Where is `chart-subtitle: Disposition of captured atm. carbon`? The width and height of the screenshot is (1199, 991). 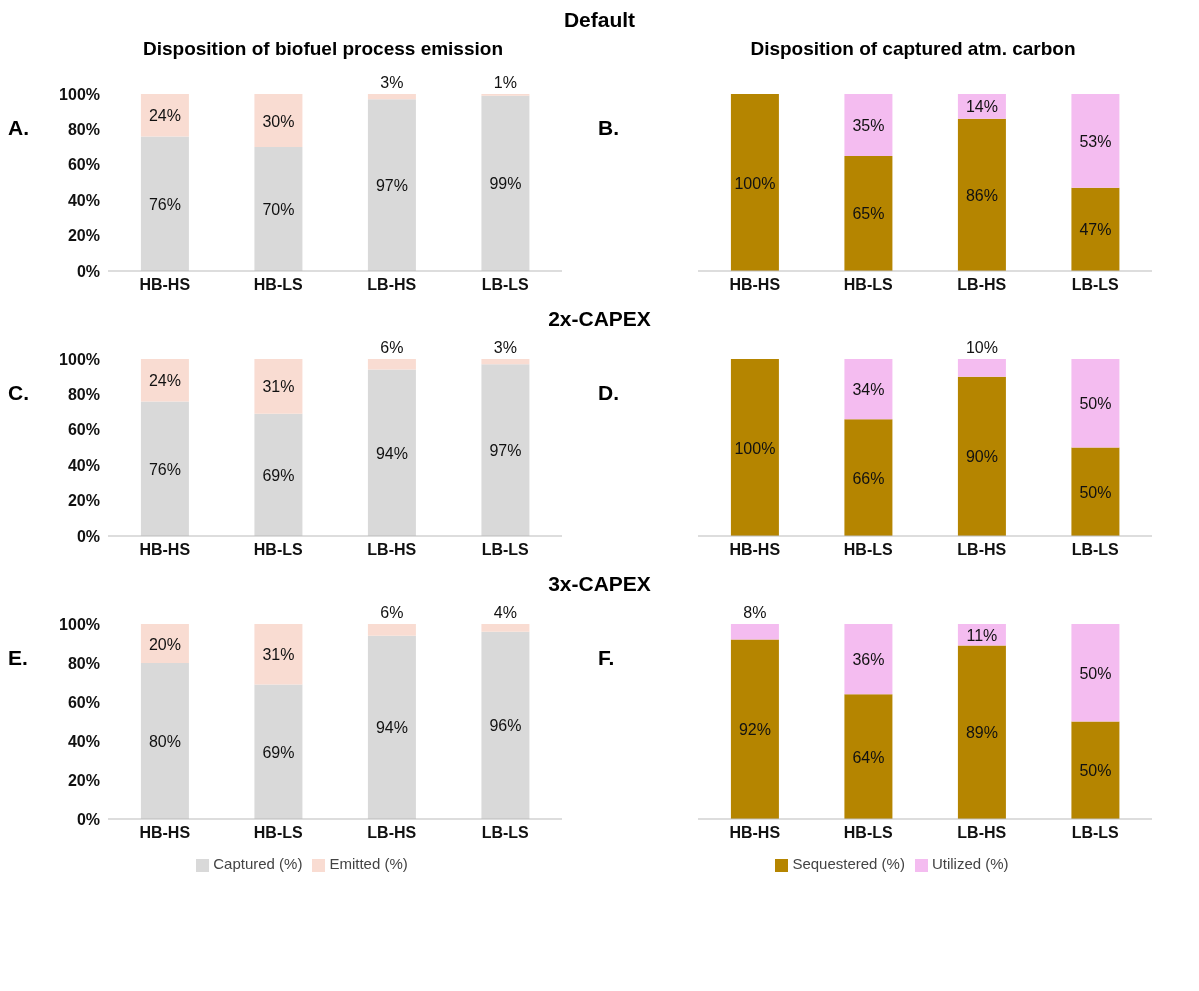
chart-subtitle: Disposition of captured atm. carbon is located at coordinates (913, 49).